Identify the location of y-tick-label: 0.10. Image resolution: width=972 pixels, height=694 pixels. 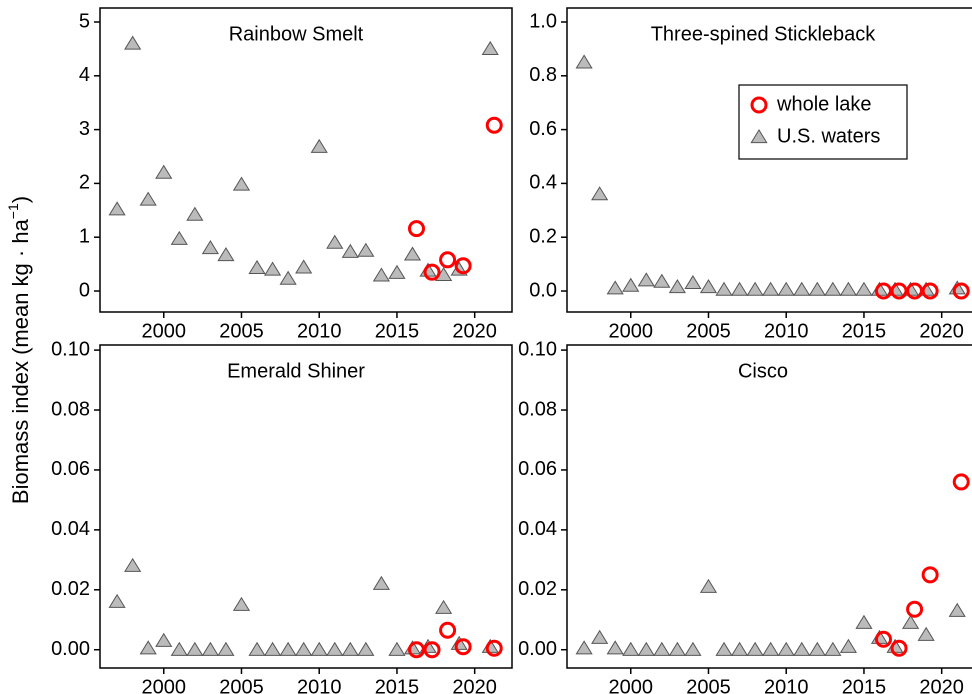
(70, 349).